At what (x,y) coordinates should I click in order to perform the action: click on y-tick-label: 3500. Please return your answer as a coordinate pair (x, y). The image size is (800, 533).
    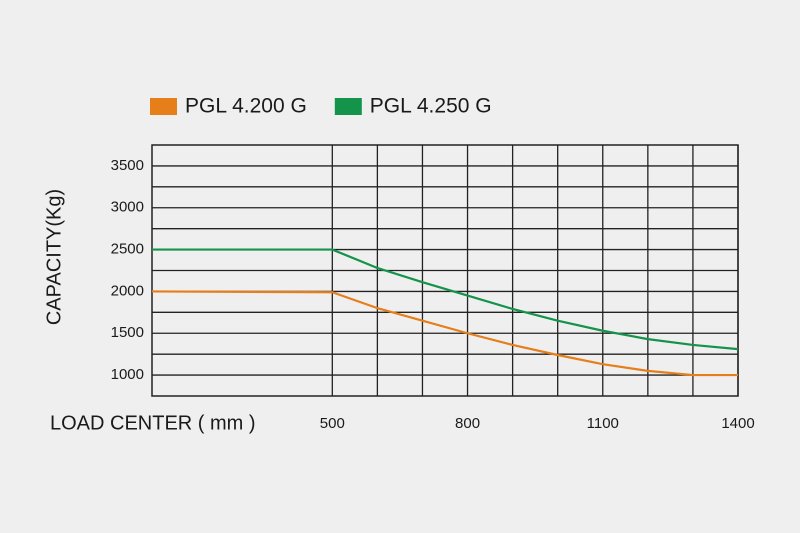
    Looking at the image, I should click on (127, 165).